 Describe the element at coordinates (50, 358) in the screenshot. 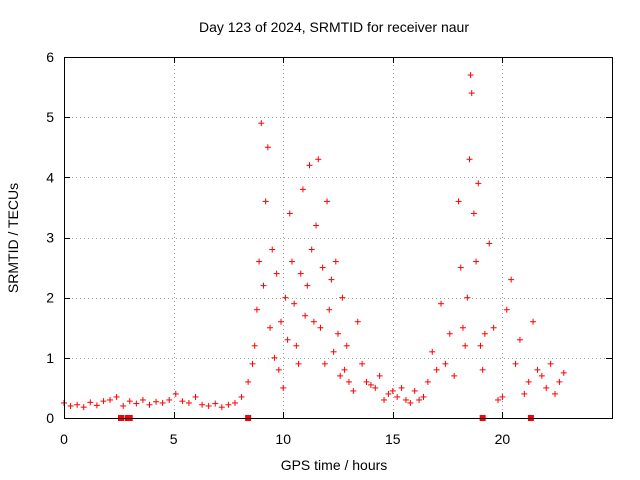

I see `y-tick-label: 1` at that location.